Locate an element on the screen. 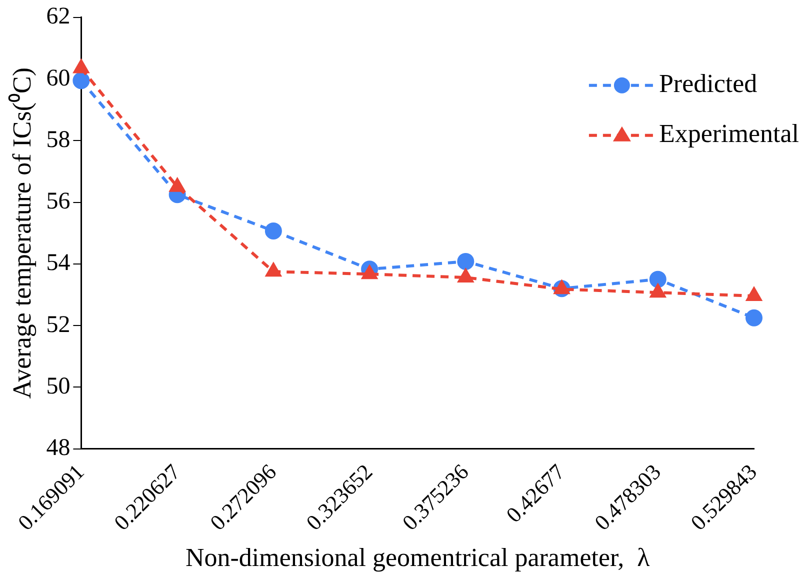 The image size is (804, 579). legend-label: Predicted is located at coordinates (708, 83).